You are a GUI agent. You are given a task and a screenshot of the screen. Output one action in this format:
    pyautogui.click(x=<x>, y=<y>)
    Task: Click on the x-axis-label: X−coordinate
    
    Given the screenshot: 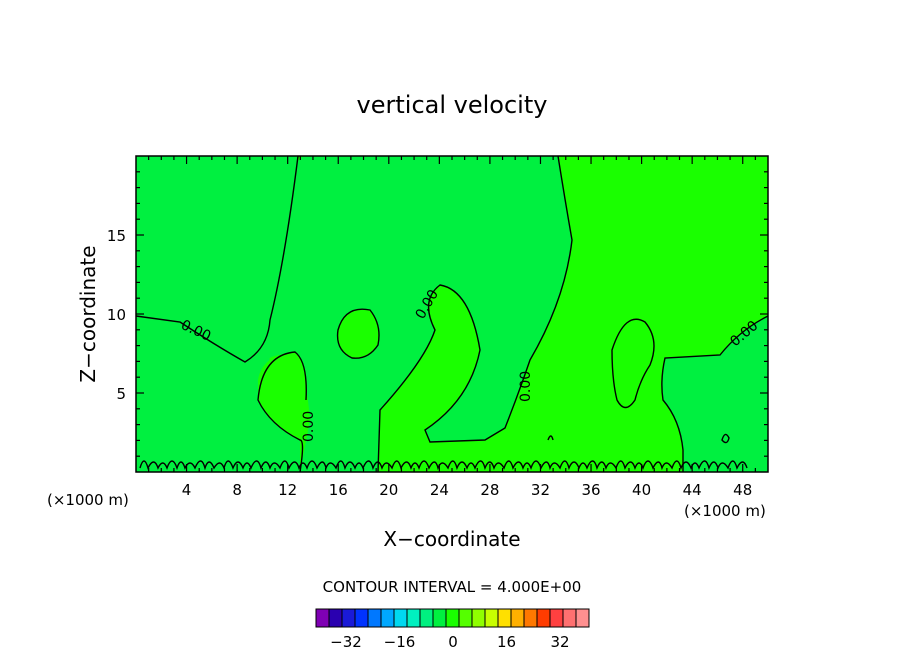 What is the action you would take?
    pyautogui.click(x=451, y=539)
    